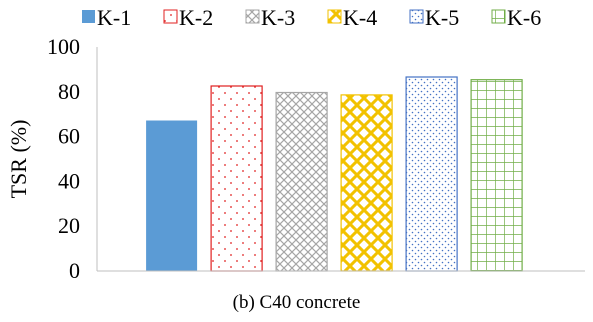 The height and width of the screenshot is (322, 593). I want to click on y-axis-label: TSR (%), so click(18, 159).